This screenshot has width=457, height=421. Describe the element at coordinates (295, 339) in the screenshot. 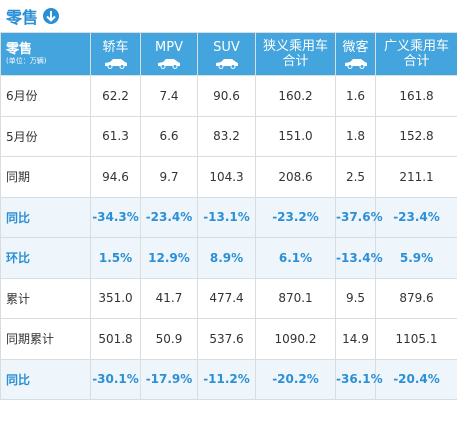

I see `cell: 1090.2` at that location.